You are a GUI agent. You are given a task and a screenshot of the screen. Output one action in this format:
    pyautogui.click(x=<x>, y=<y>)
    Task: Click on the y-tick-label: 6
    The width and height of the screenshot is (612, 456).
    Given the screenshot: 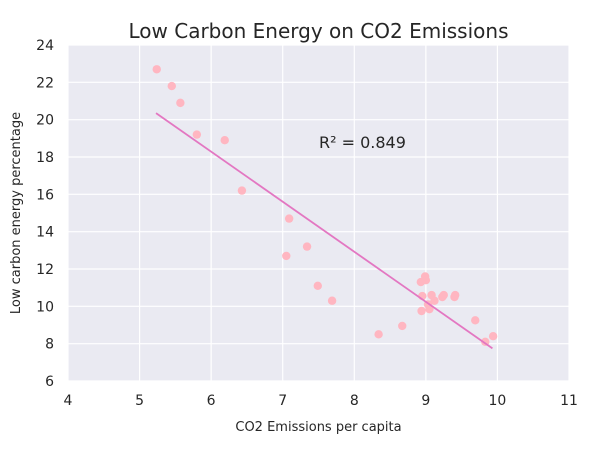 What is the action you would take?
    pyautogui.click(x=49, y=382)
    